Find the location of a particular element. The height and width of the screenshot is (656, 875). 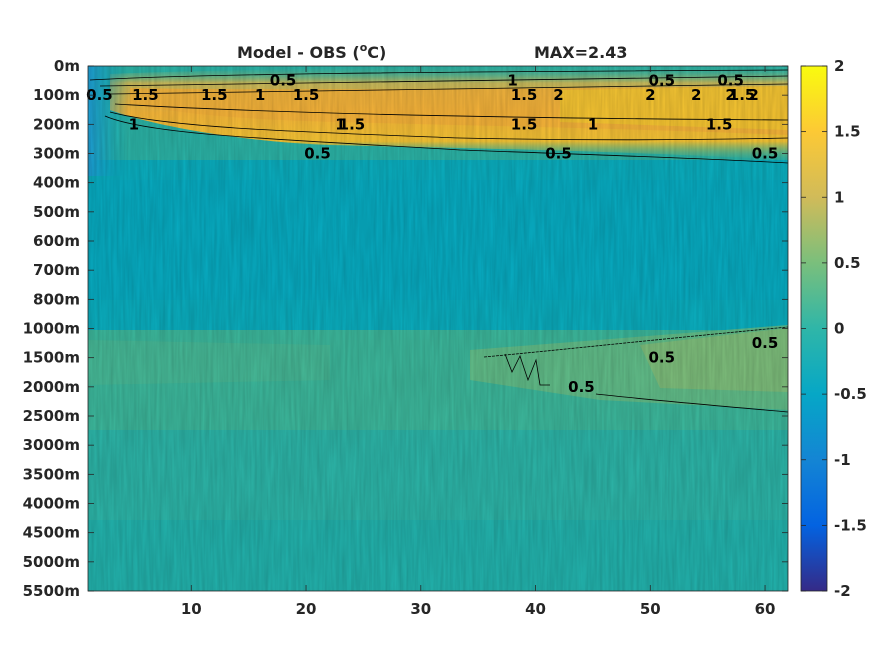

x-tick-label: 30 is located at coordinates (420, 609).